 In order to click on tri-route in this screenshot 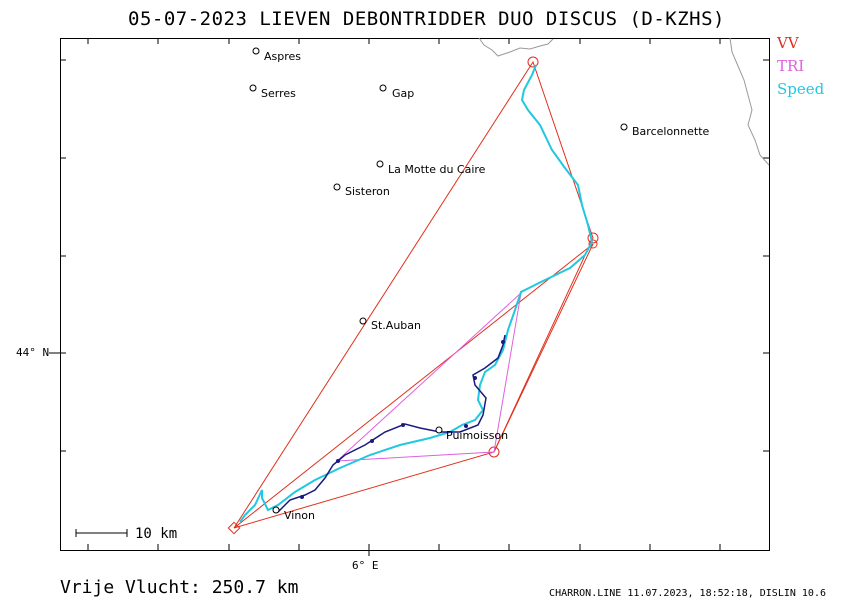, I will do `click(429, 376)`.